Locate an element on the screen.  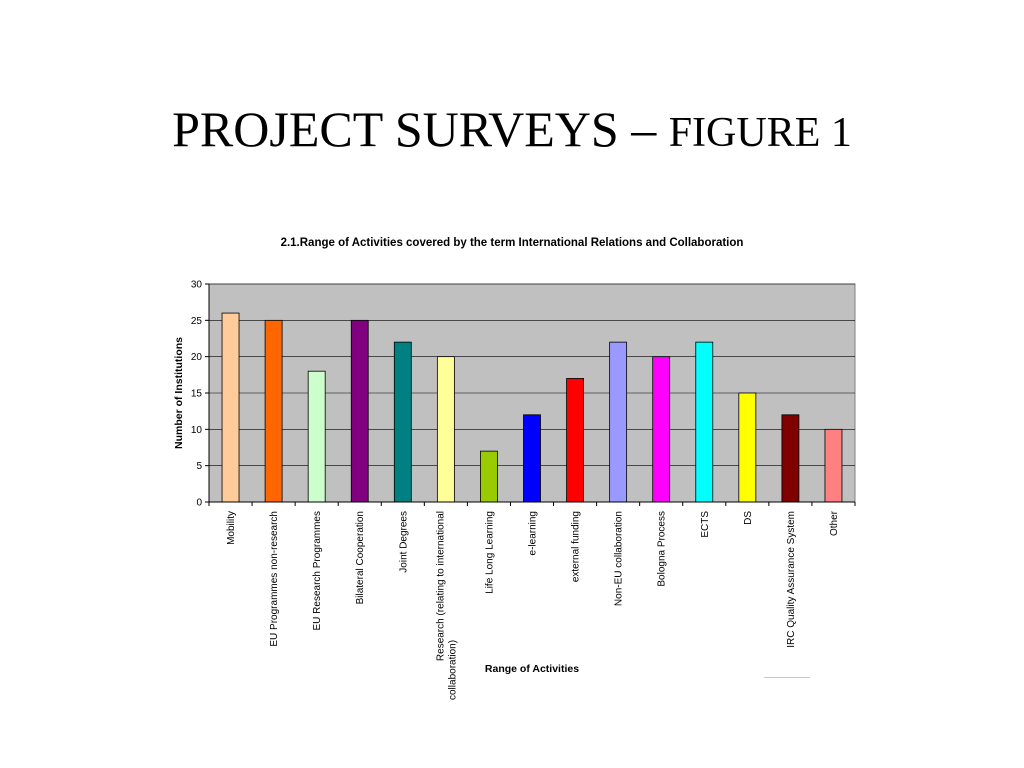
x-axis-title: Range of Activities is located at coordinates (532, 669).